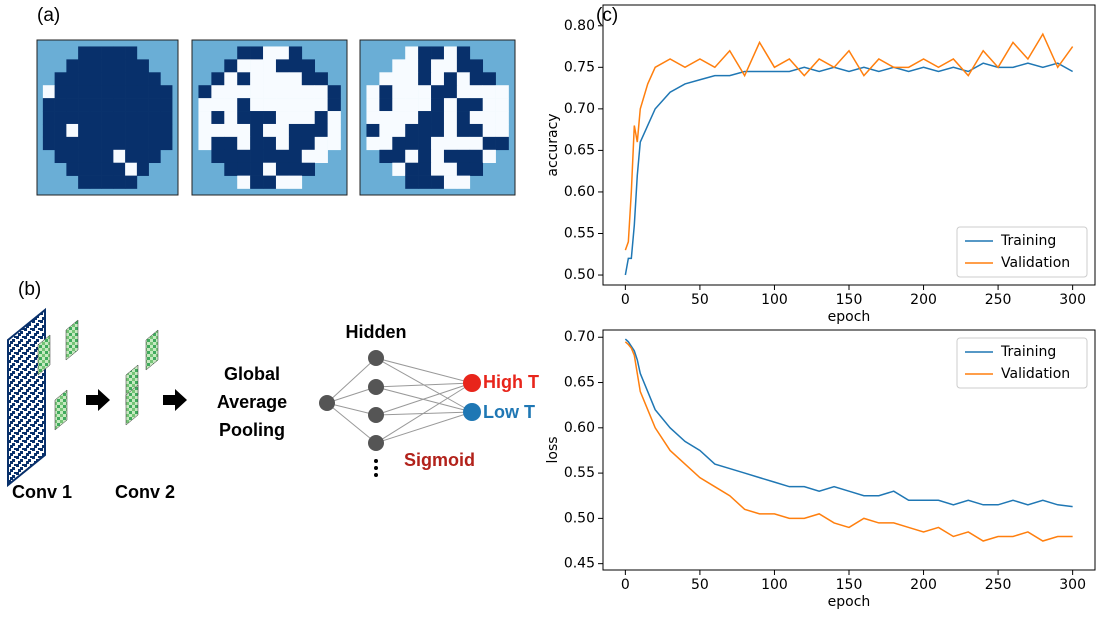  Describe the element at coordinates (625, 585) in the screenshot. I see `x-tick-label: 0` at that location.